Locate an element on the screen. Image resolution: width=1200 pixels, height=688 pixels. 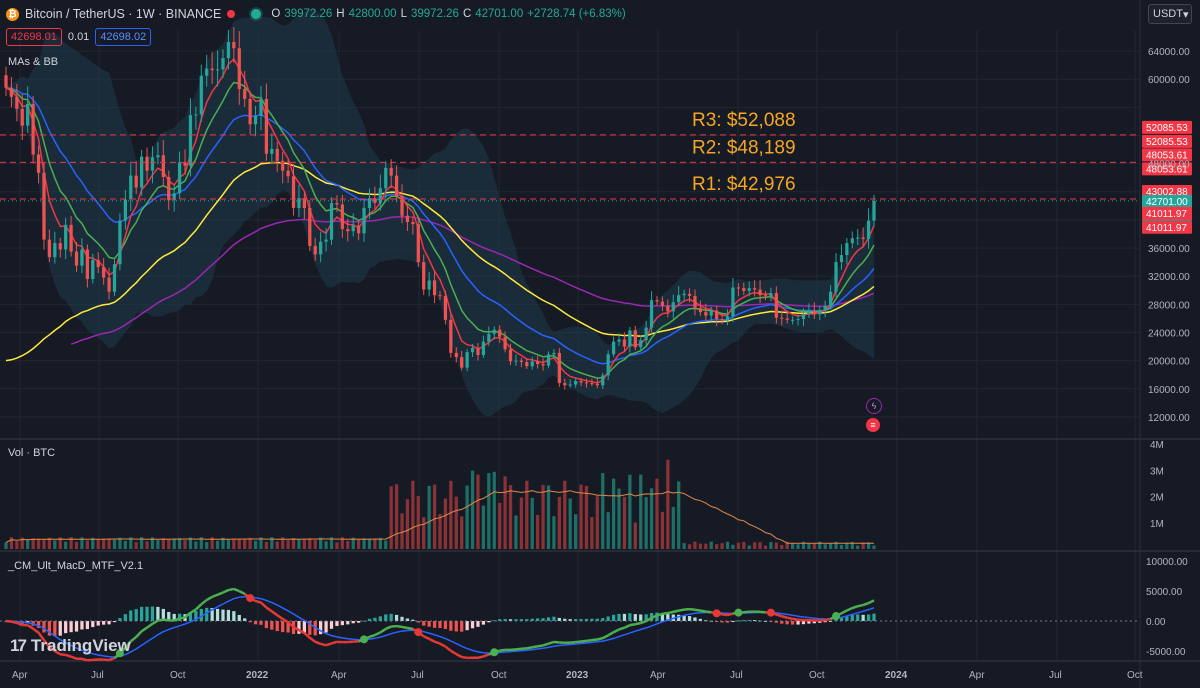
macd-legend: _CM_Ult_MacD_MTF_V2.1 is located at coordinates (76, 566).